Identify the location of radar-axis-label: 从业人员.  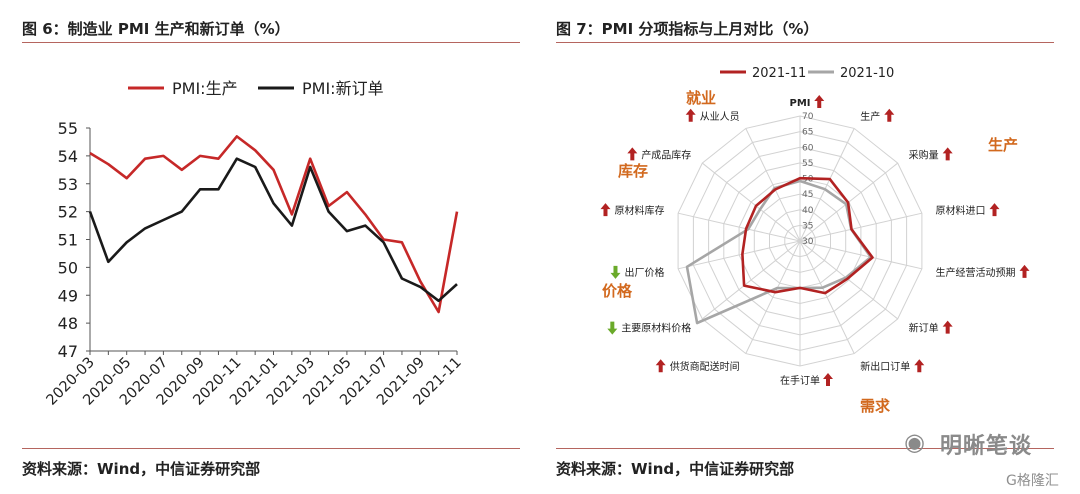
(720, 117).